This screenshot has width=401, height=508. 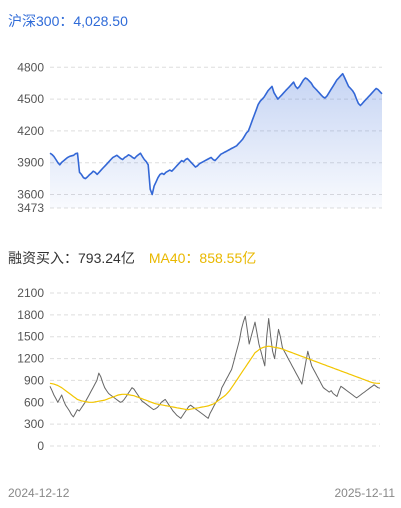 I want to click on financing-tick-label: 2100, so click(x=30, y=293).